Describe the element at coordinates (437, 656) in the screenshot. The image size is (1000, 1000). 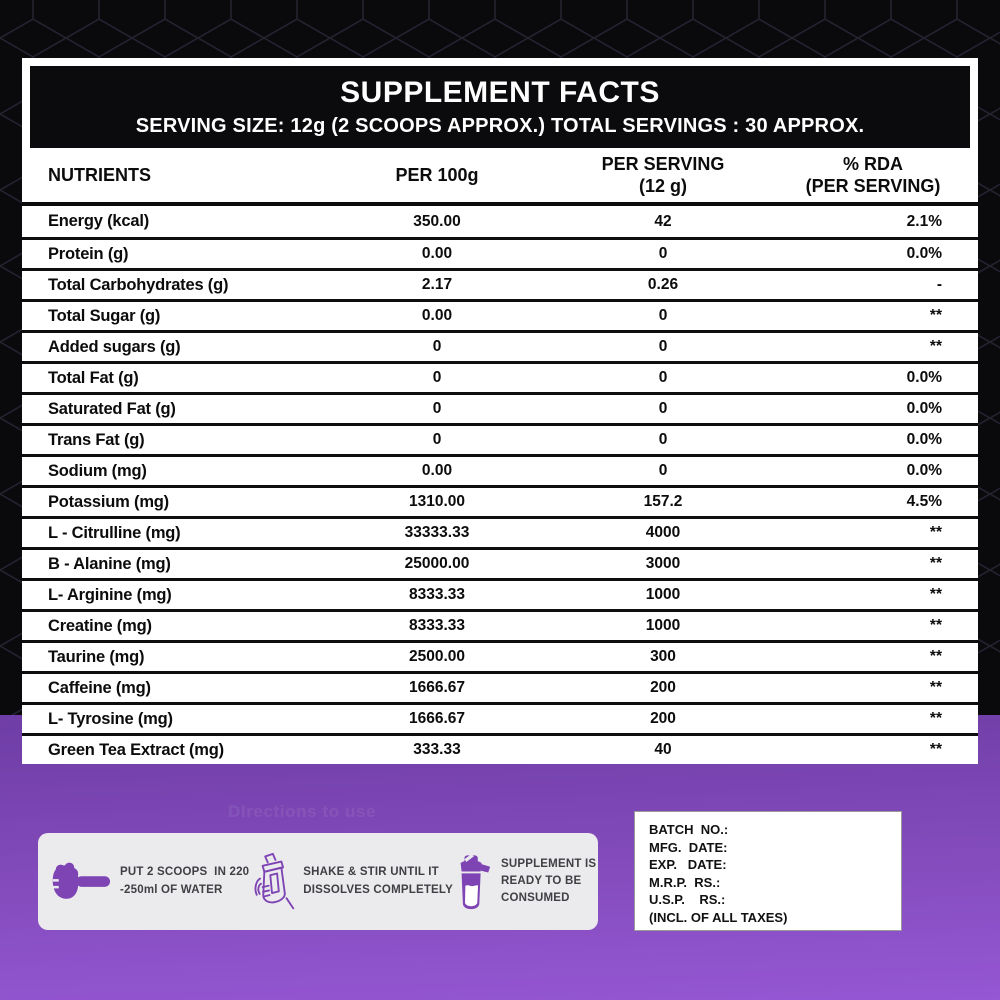
I see `per-100g-cell: 2500.00` at that location.